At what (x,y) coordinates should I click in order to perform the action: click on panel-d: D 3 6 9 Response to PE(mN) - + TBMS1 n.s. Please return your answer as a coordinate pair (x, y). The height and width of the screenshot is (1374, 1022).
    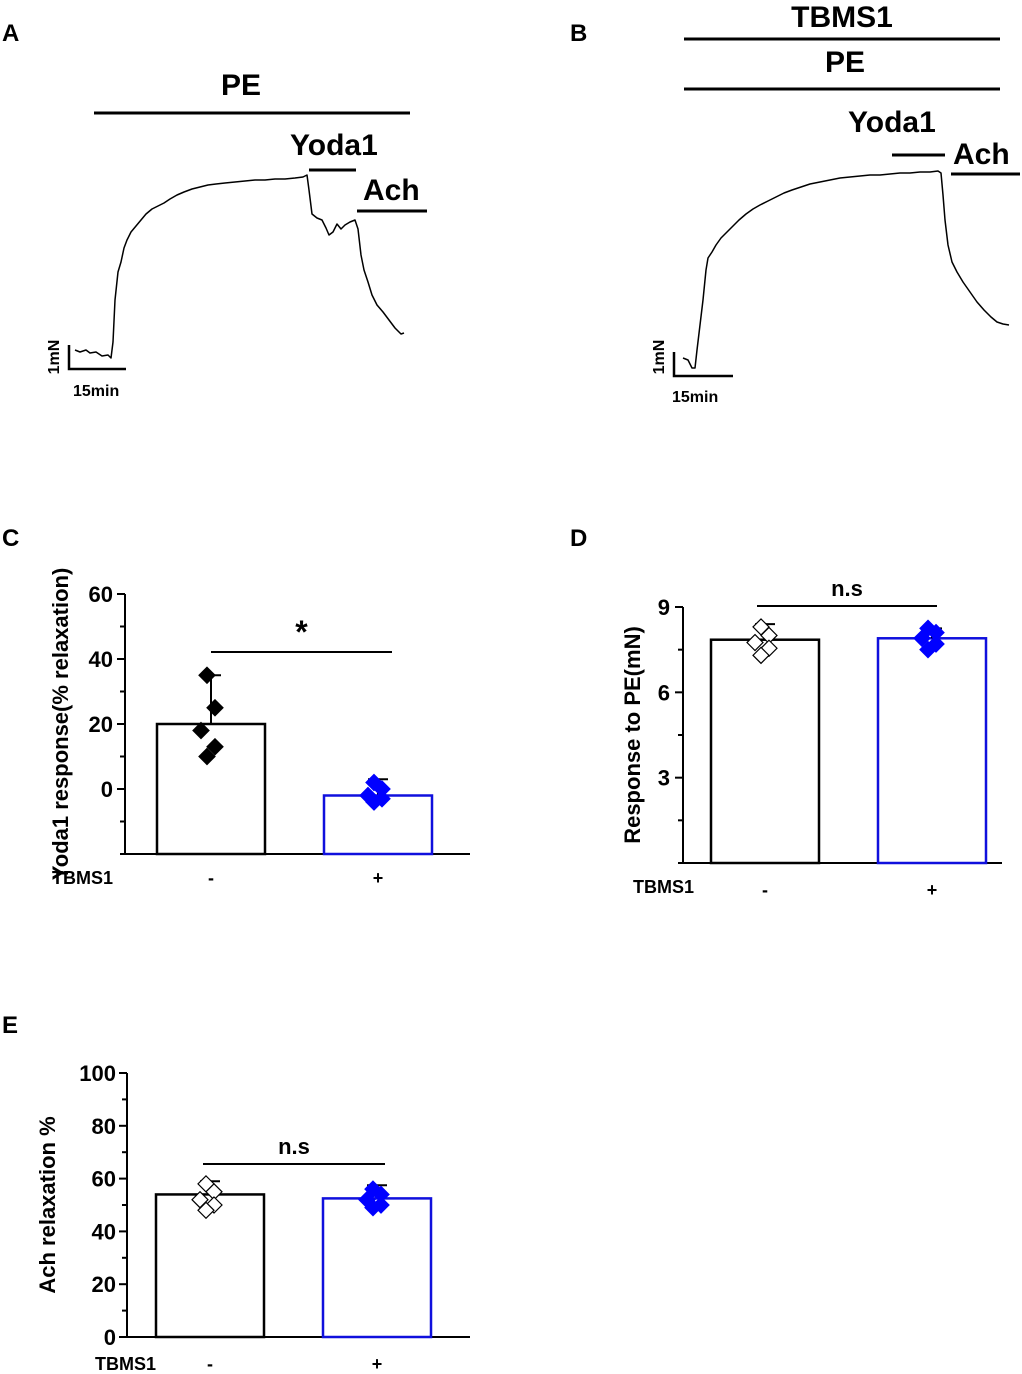
    Looking at the image, I should click on (786, 712).